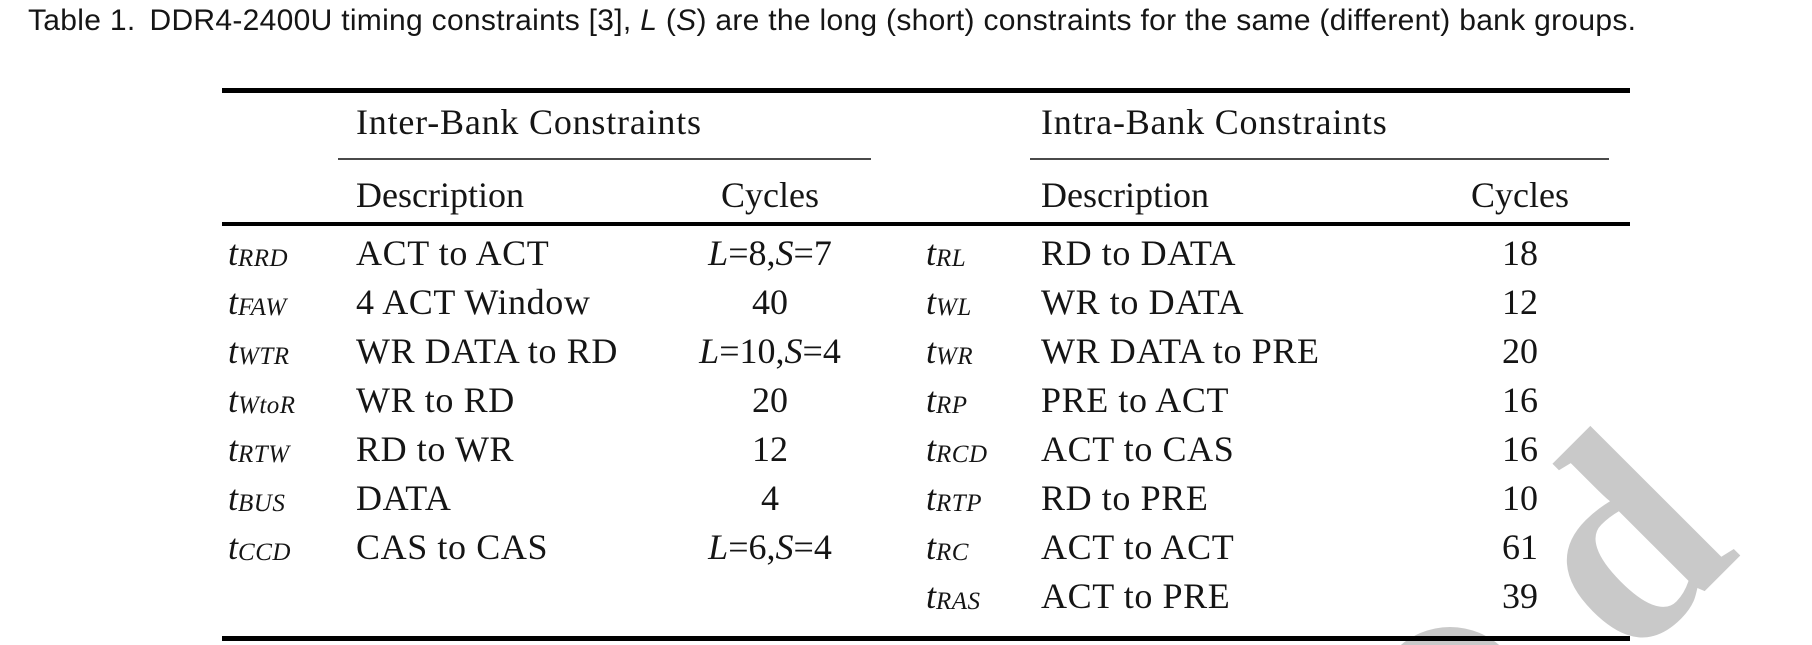 This screenshot has height=645, width=1812. Describe the element at coordinates (770, 195) in the screenshot. I see `inter-cycles-header: Cycles` at that location.